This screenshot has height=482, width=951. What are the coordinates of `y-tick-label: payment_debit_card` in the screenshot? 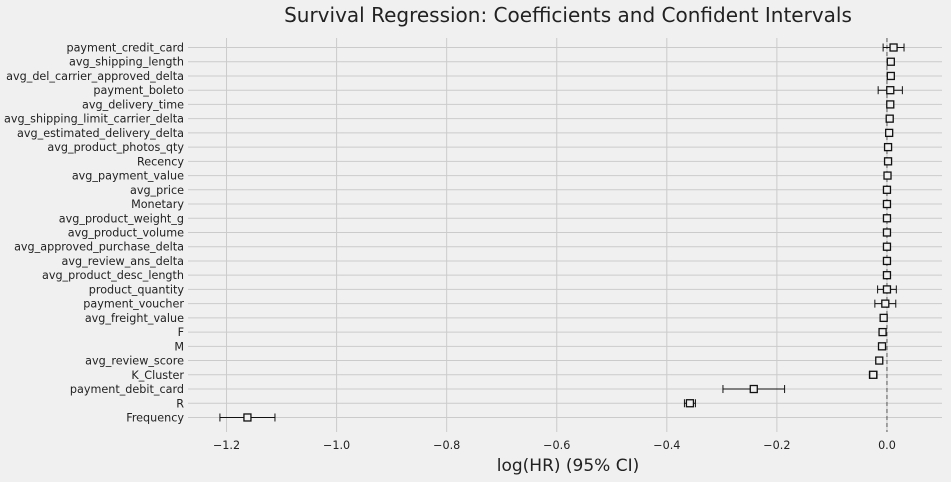 It's located at (127, 389).